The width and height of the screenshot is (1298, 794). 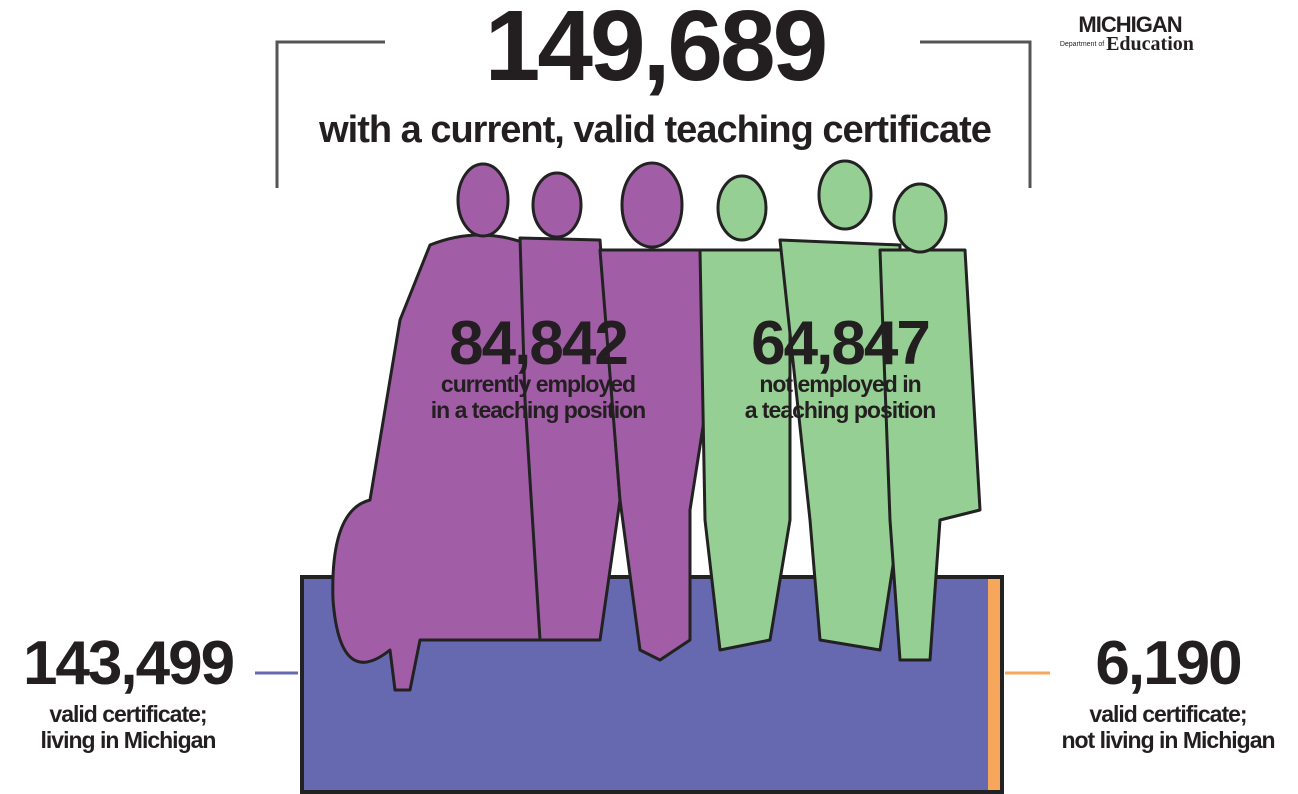 I want to click on out-of-state-label: not living in Michigan, so click(x=1167, y=740).